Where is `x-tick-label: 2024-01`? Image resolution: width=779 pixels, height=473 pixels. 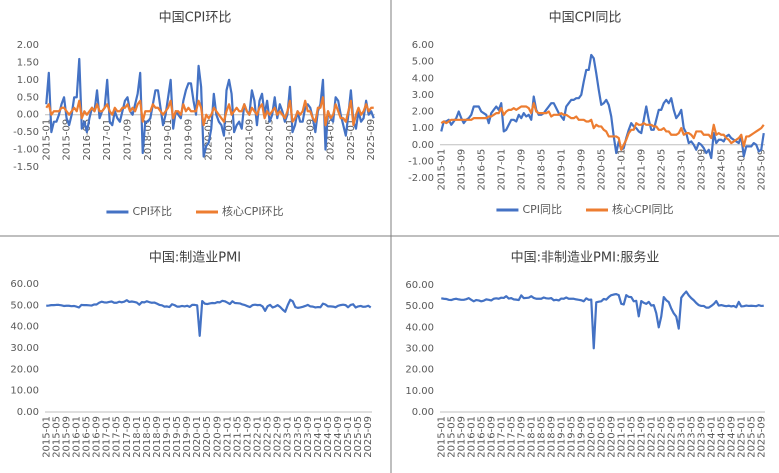
x-tick-label: 2024-01 is located at coordinates (318, 437).